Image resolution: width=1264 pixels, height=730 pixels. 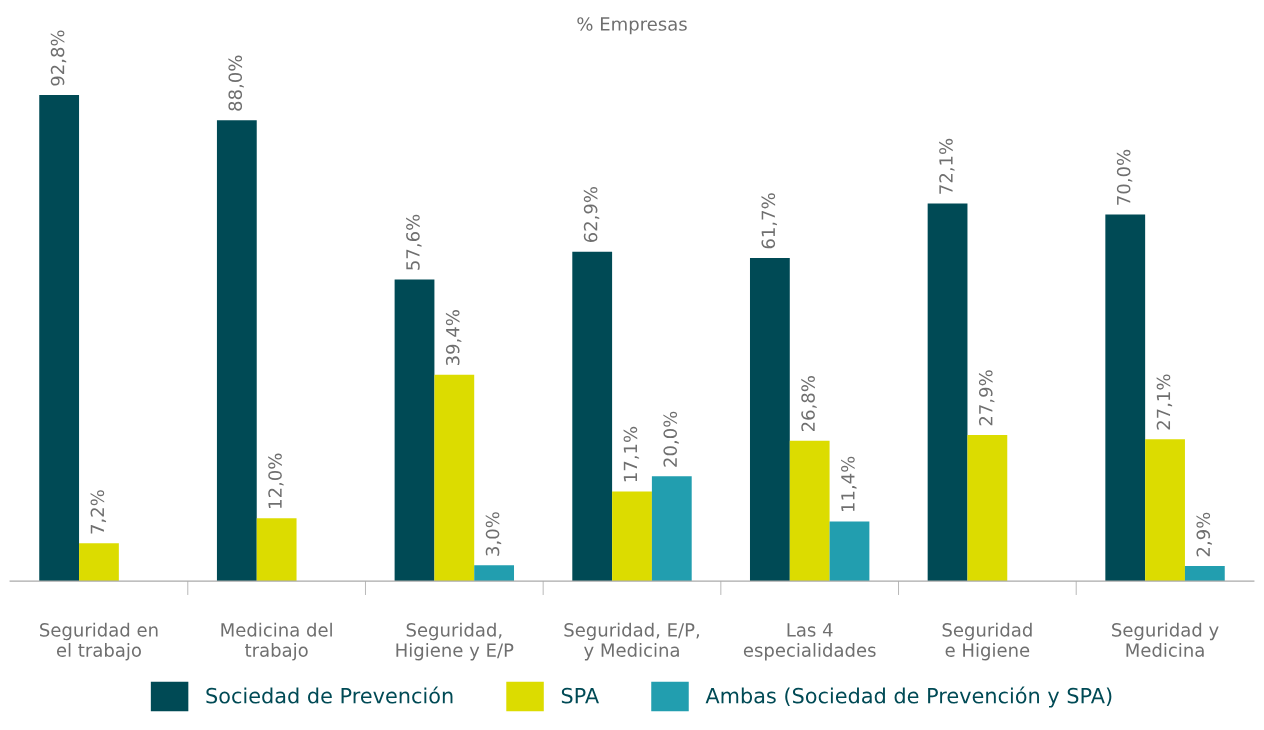 I want to click on x-tick-label: Seguridad, Higiene y E/P, so click(x=455, y=641).